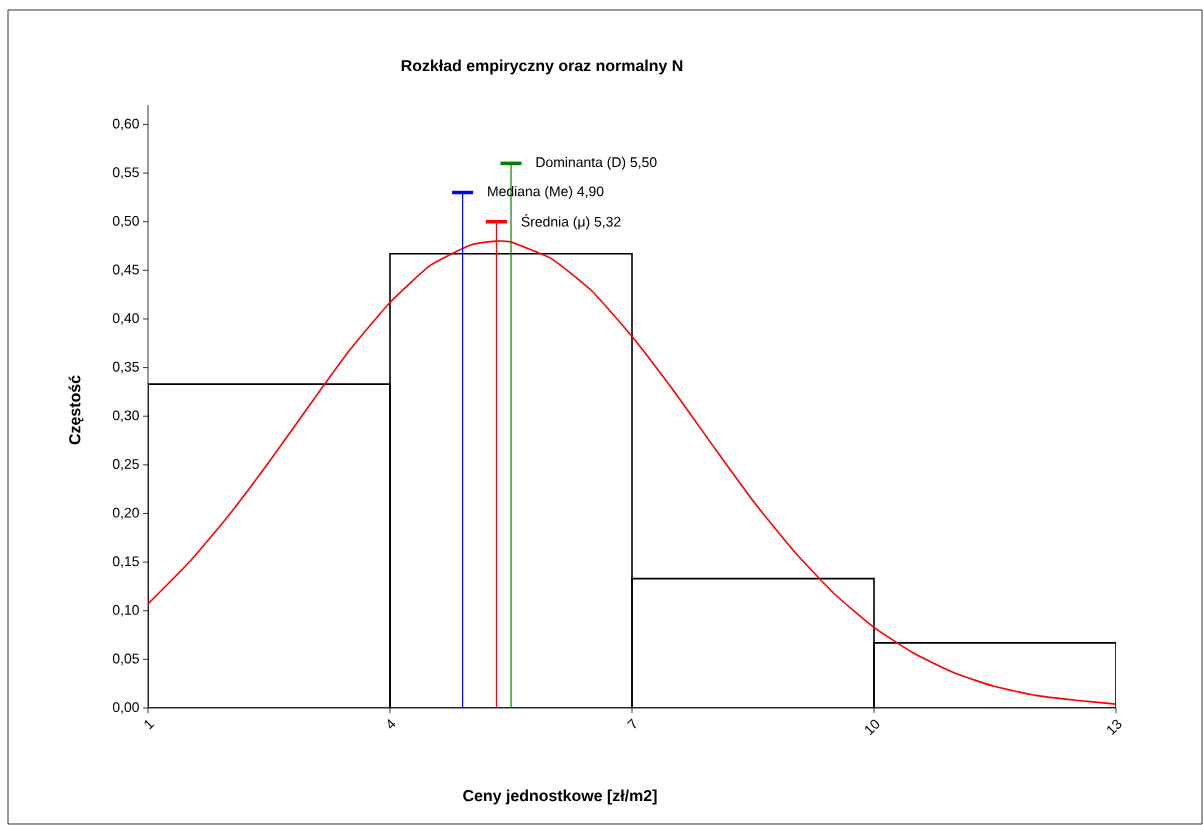 The image size is (1203, 825). I want to click on x-tick-label: 7, so click(631, 723).